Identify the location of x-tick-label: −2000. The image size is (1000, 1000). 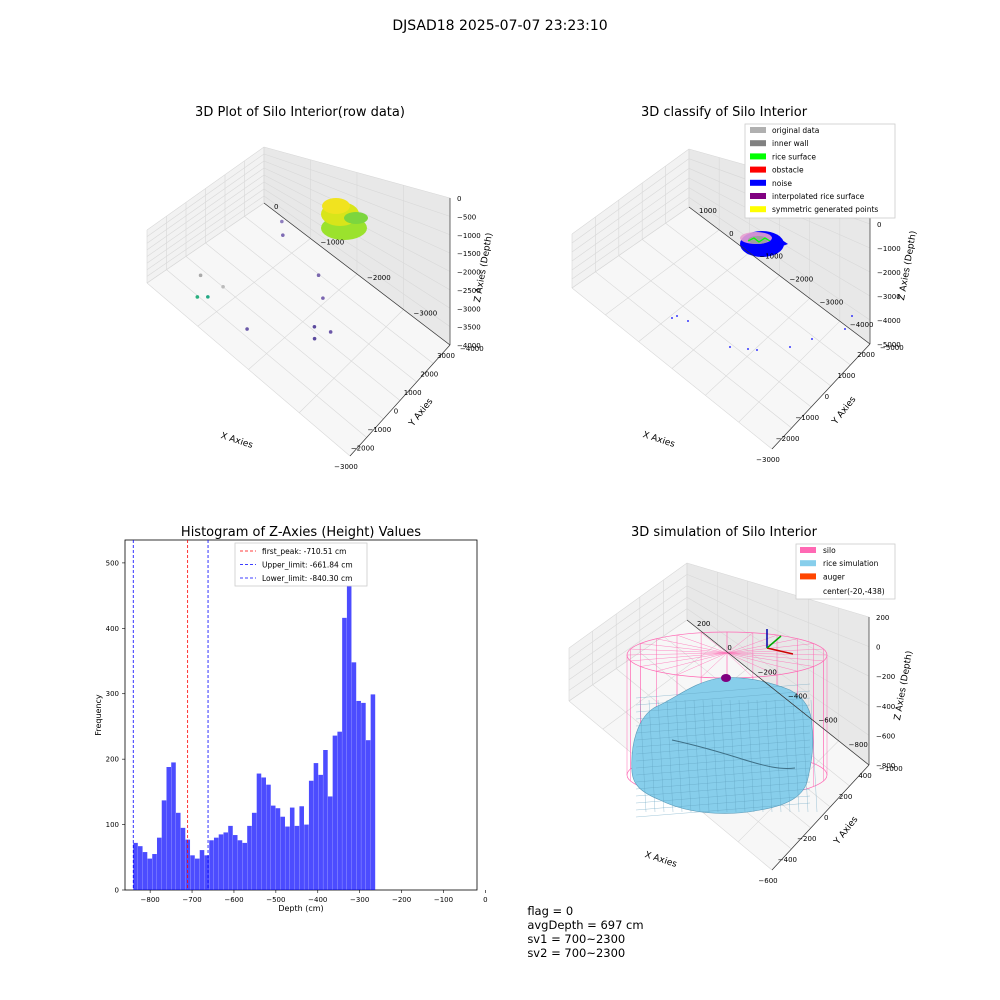
(363, 449).